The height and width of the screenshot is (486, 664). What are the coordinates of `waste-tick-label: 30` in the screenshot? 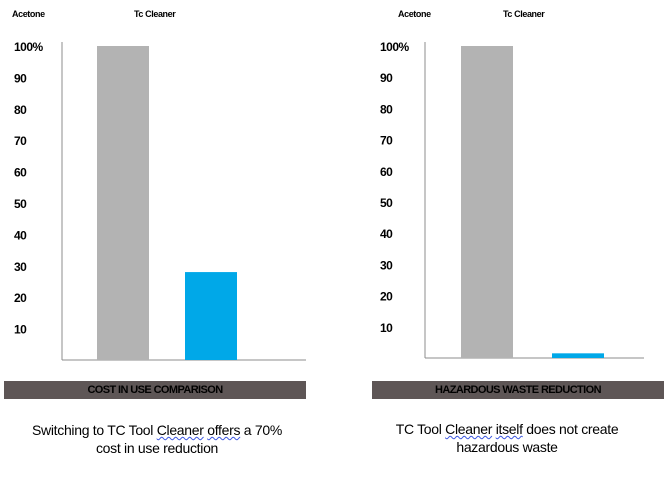 It's located at (386, 265).